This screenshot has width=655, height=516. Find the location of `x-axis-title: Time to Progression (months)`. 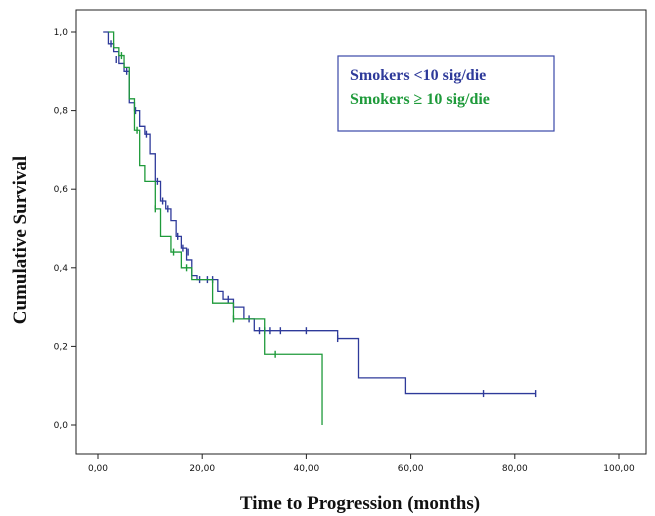

x-axis-title: Time to Progression (months) is located at coordinates (360, 503).